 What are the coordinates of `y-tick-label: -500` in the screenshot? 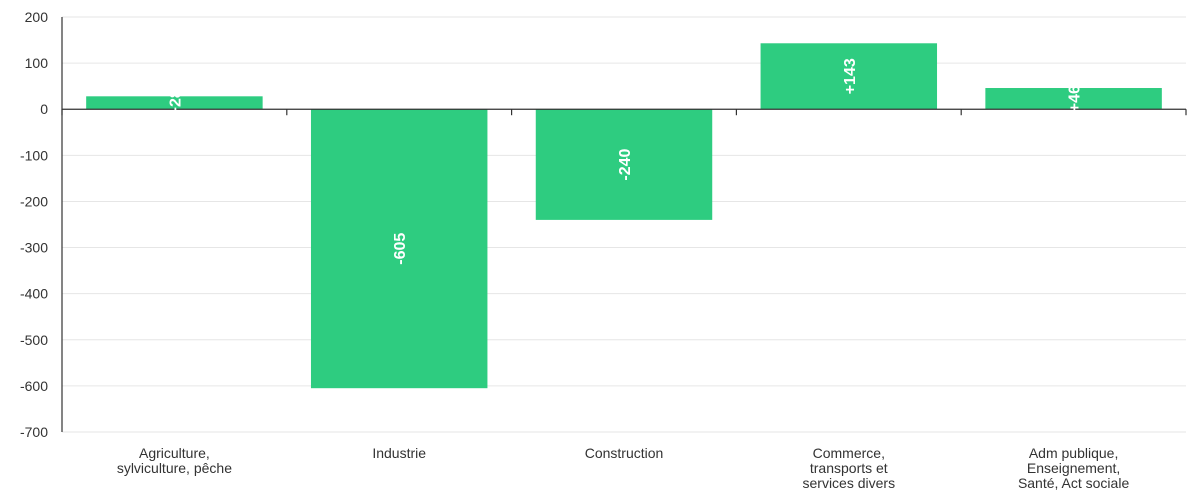 It's located at (34, 340).